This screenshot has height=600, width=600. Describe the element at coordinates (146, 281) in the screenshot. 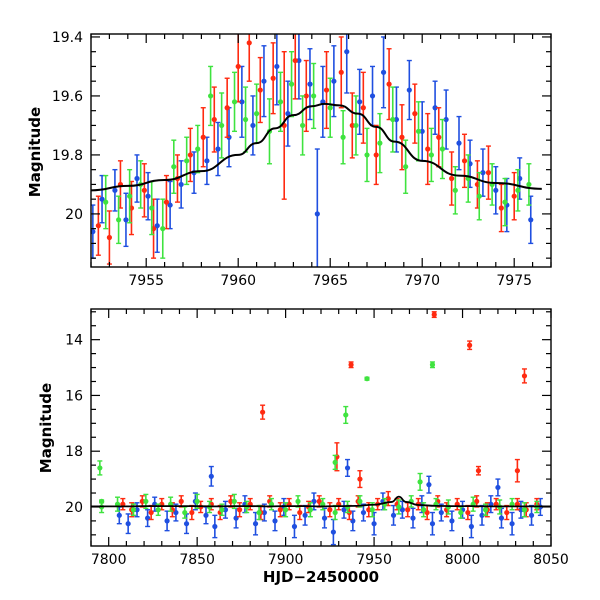

I see `top-x-tick-label: 7955` at that location.